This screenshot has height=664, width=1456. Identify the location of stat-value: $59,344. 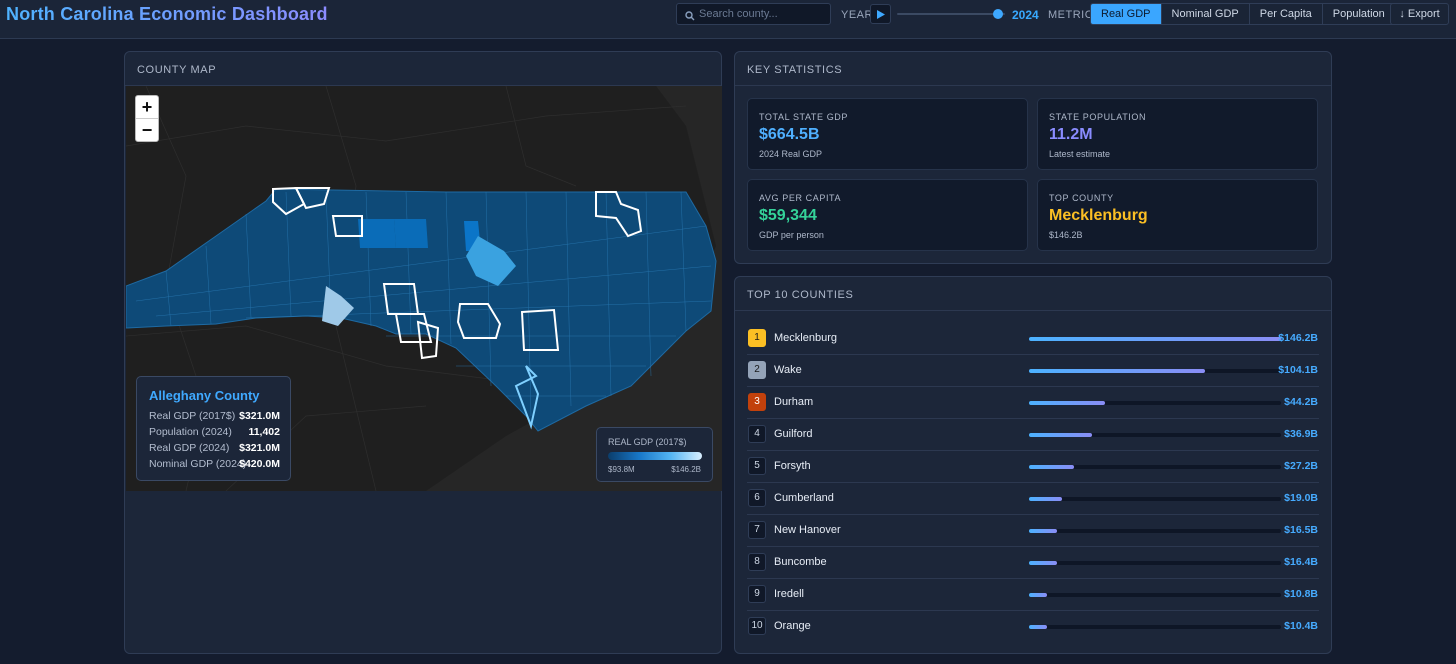
(788, 215).